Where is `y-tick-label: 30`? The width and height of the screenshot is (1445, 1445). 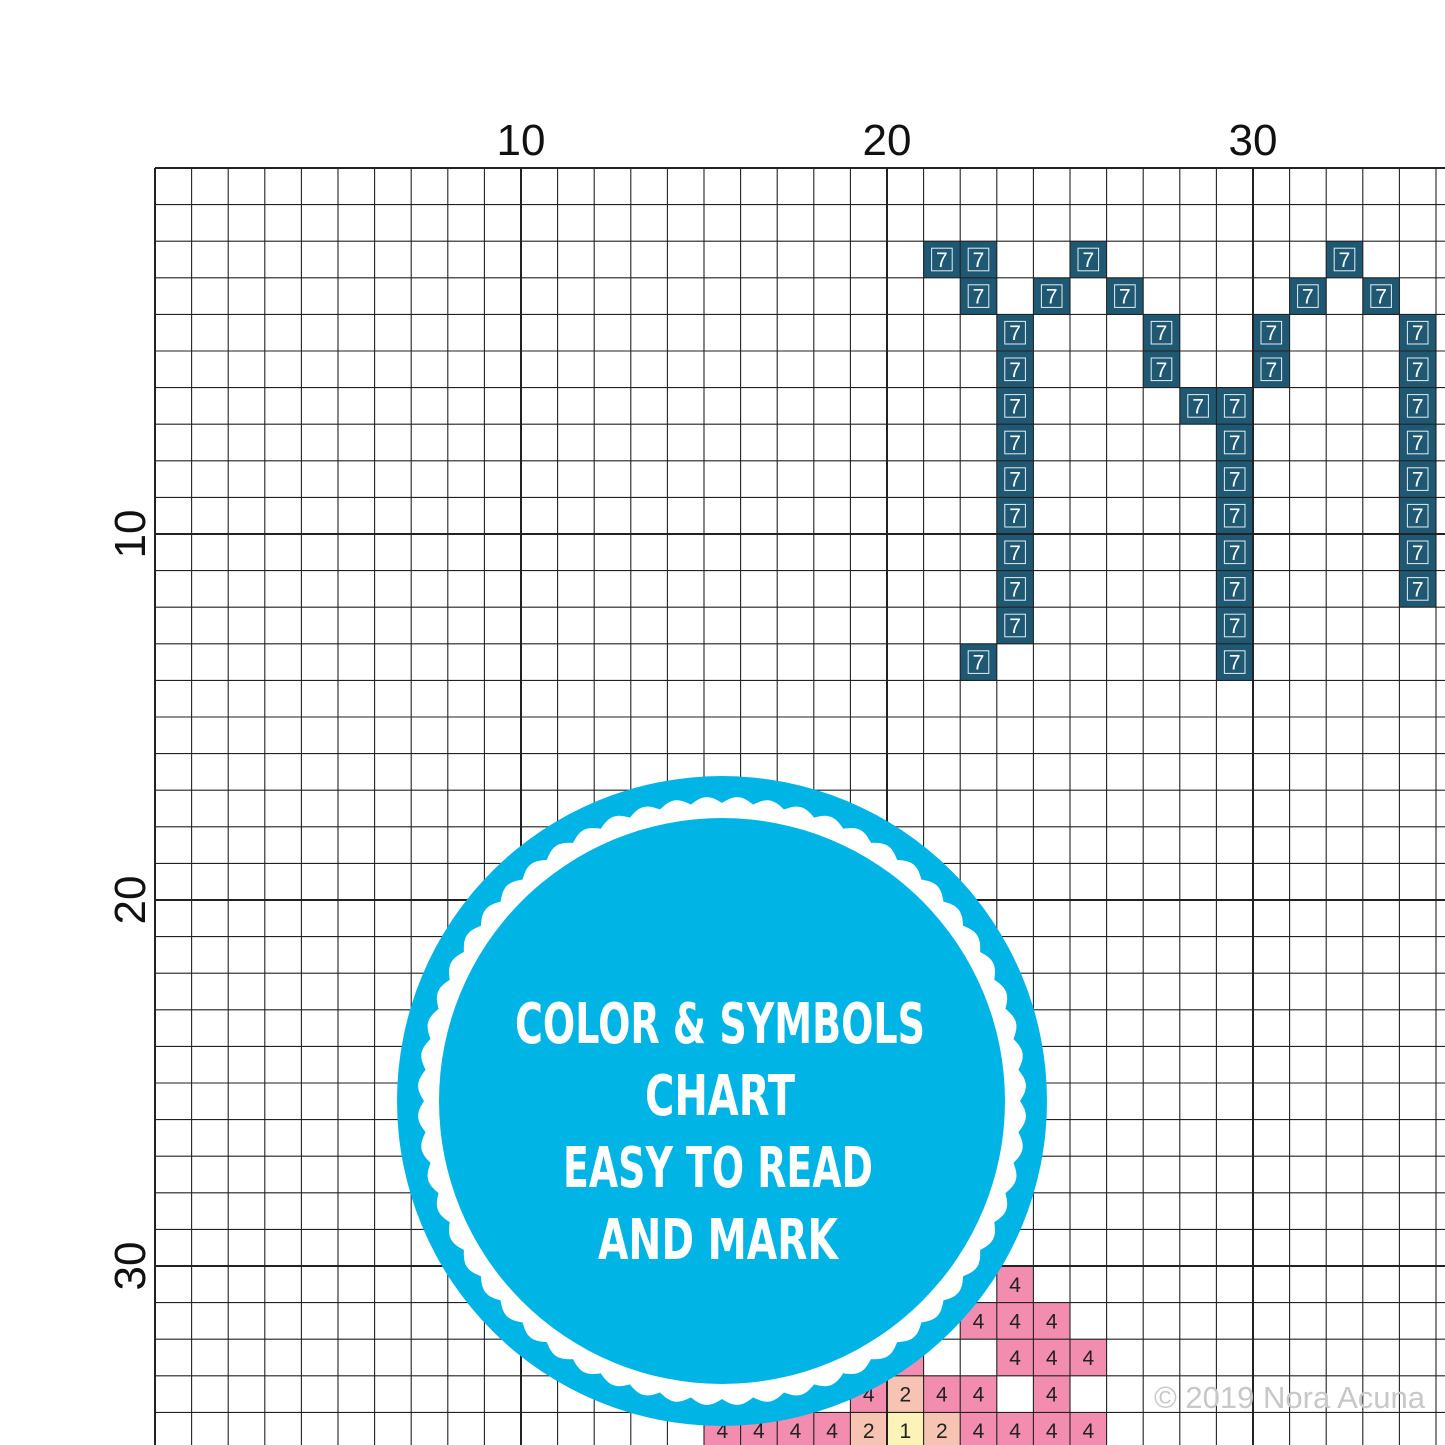 y-tick-label: 30 is located at coordinates (130, 1266).